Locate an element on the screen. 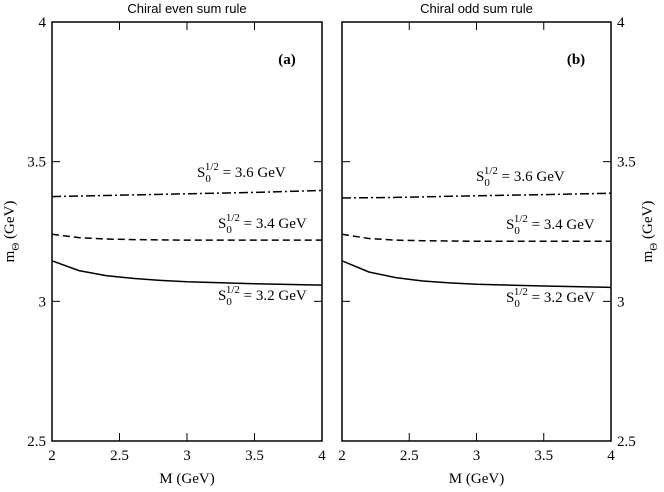 The image size is (664, 492). chart-title: Chiral odd sum rule is located at coordinates (476, 8).